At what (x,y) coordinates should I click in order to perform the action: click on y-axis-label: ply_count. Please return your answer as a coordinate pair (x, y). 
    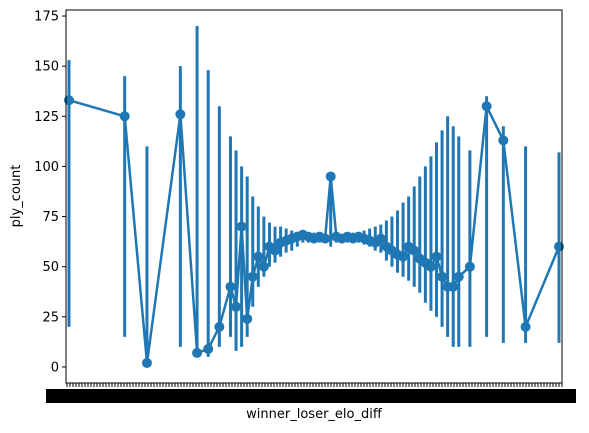
    Looking at the image, I should click on (16, 196).